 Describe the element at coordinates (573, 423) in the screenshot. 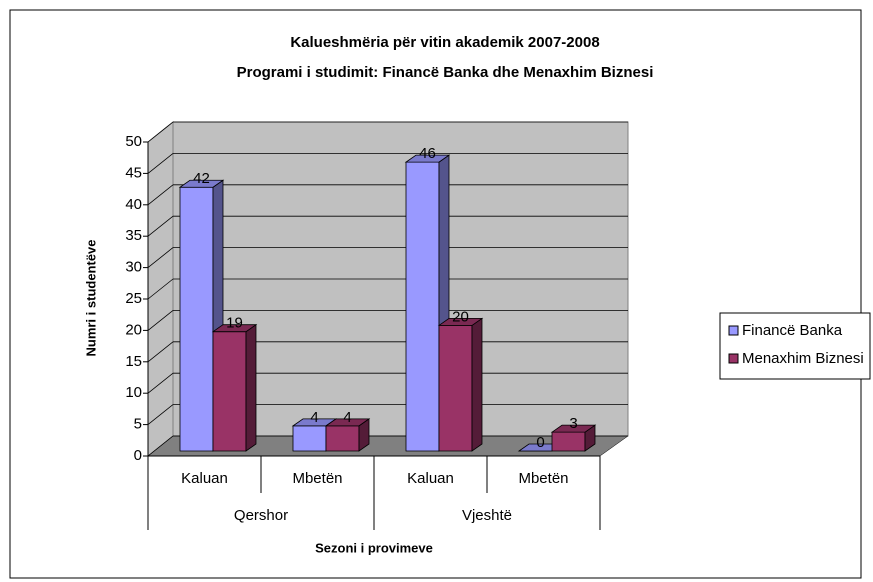

I see `value-label: 3` at that location.